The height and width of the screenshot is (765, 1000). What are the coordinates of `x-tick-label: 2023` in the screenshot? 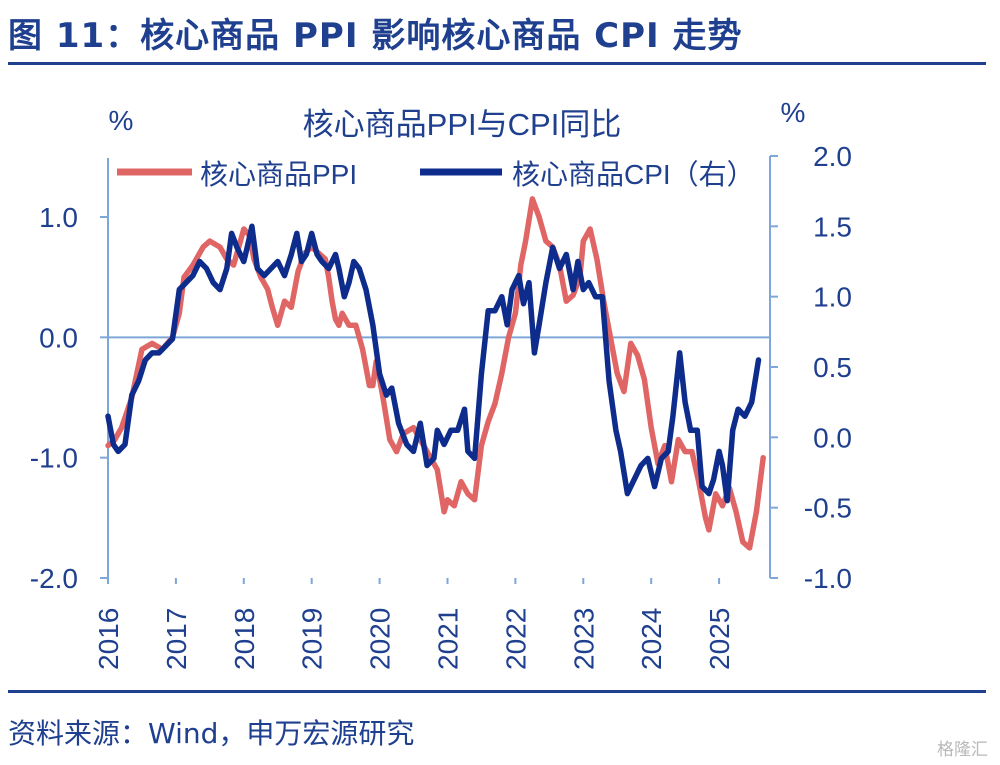 It's located at (583, 639).